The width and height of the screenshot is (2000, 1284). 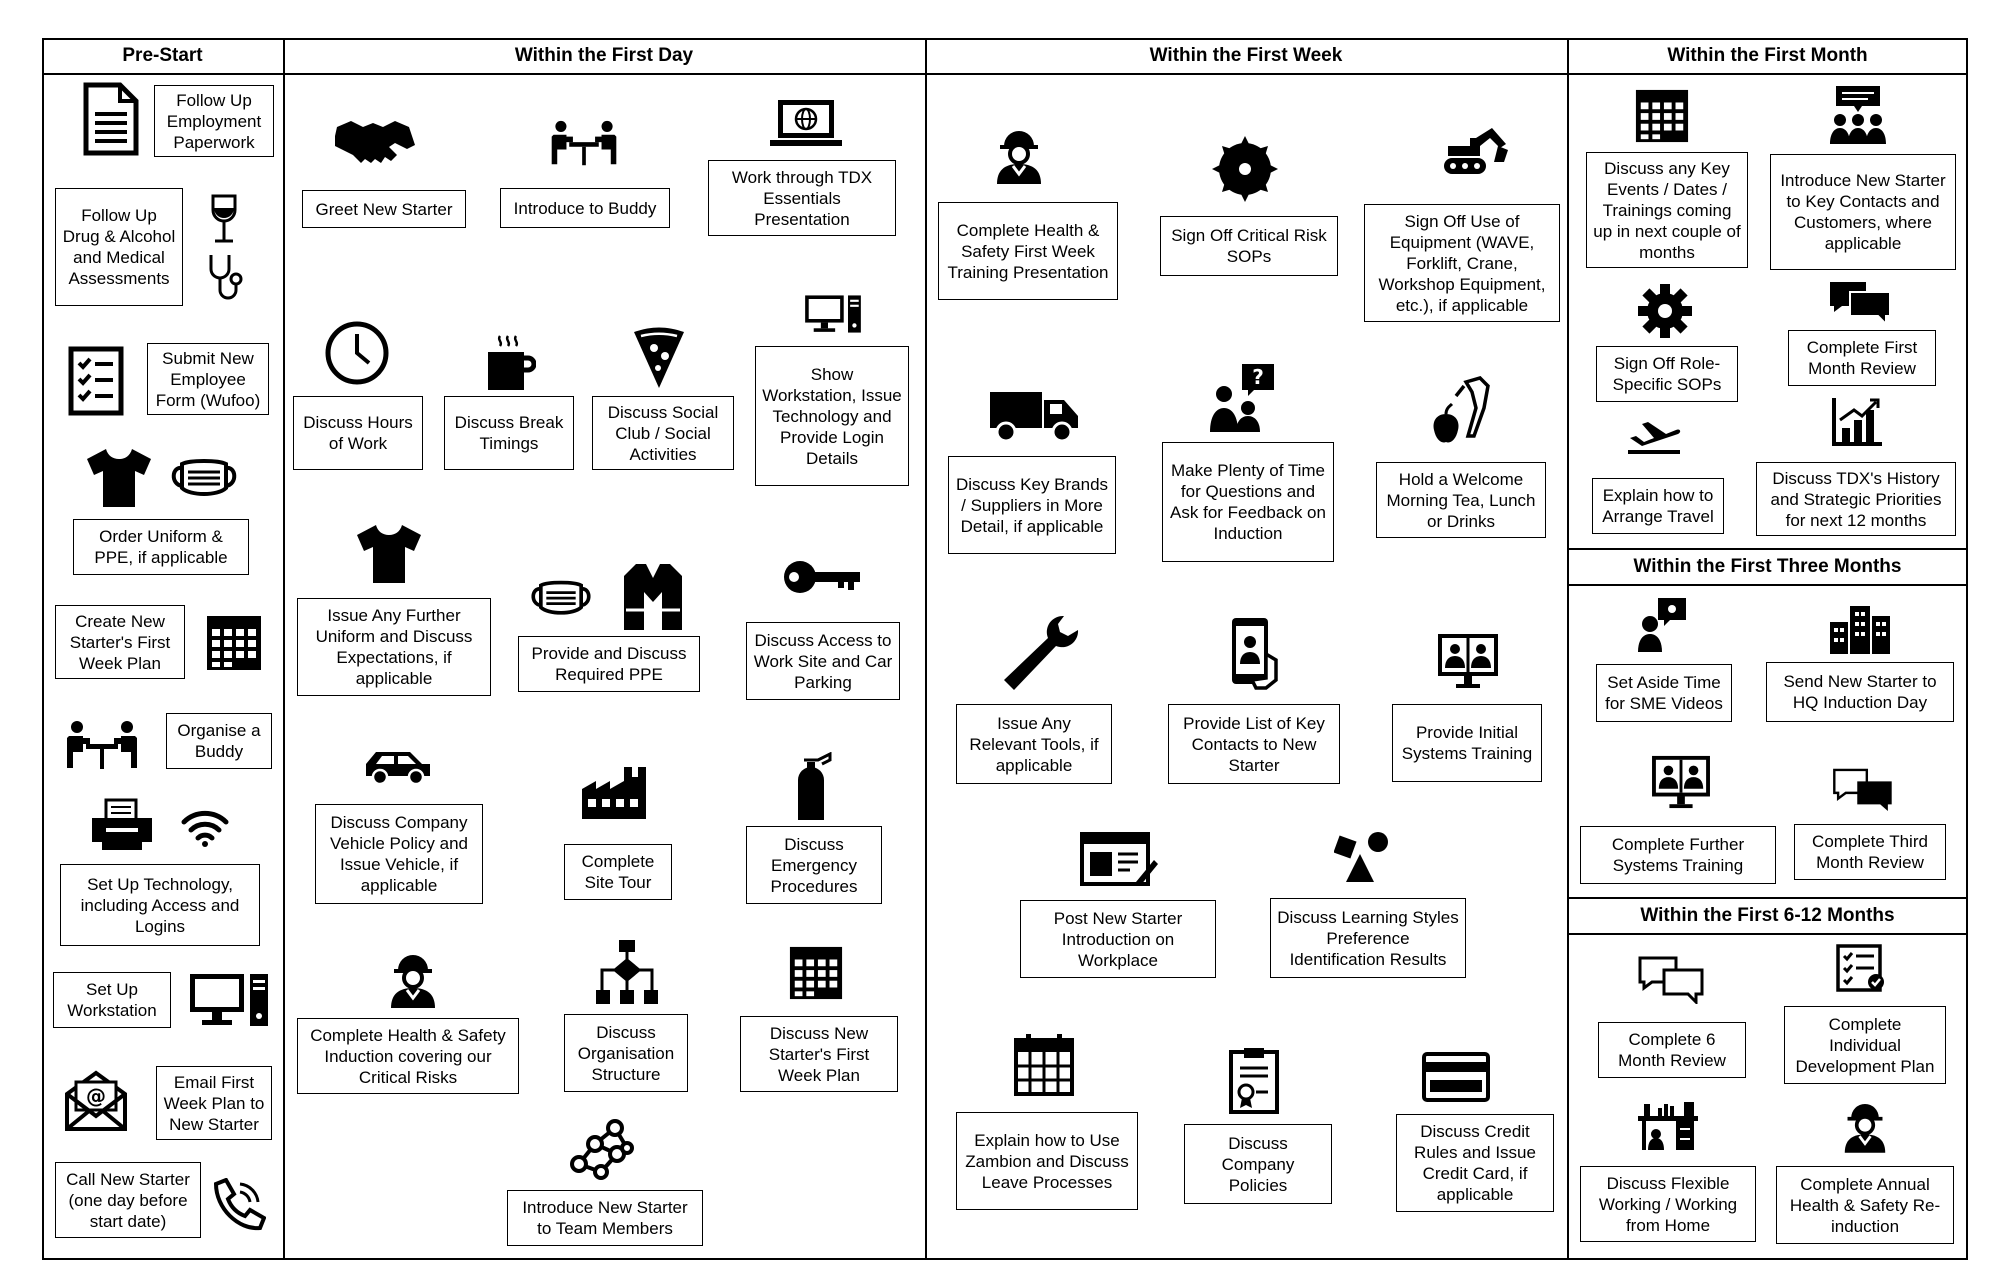 I want to click on introduce-buddy-box: Introduce to Buddy, so click(x=585, y=208).